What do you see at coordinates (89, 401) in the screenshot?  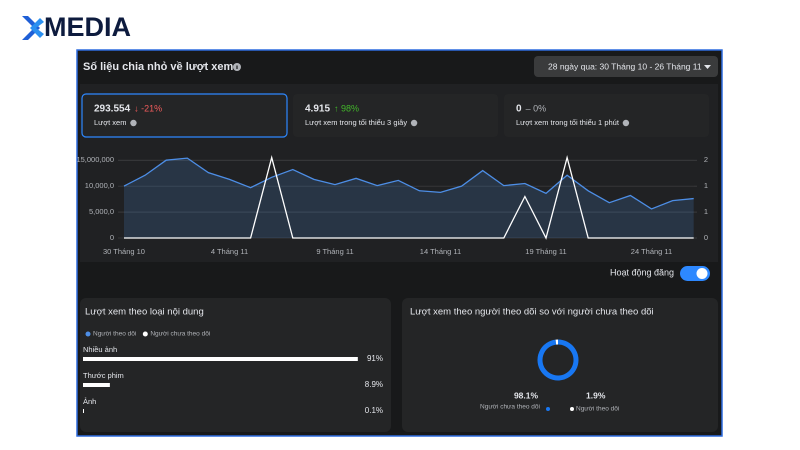 I see `row-label: Ảnh` at bounding box center [89, 401].